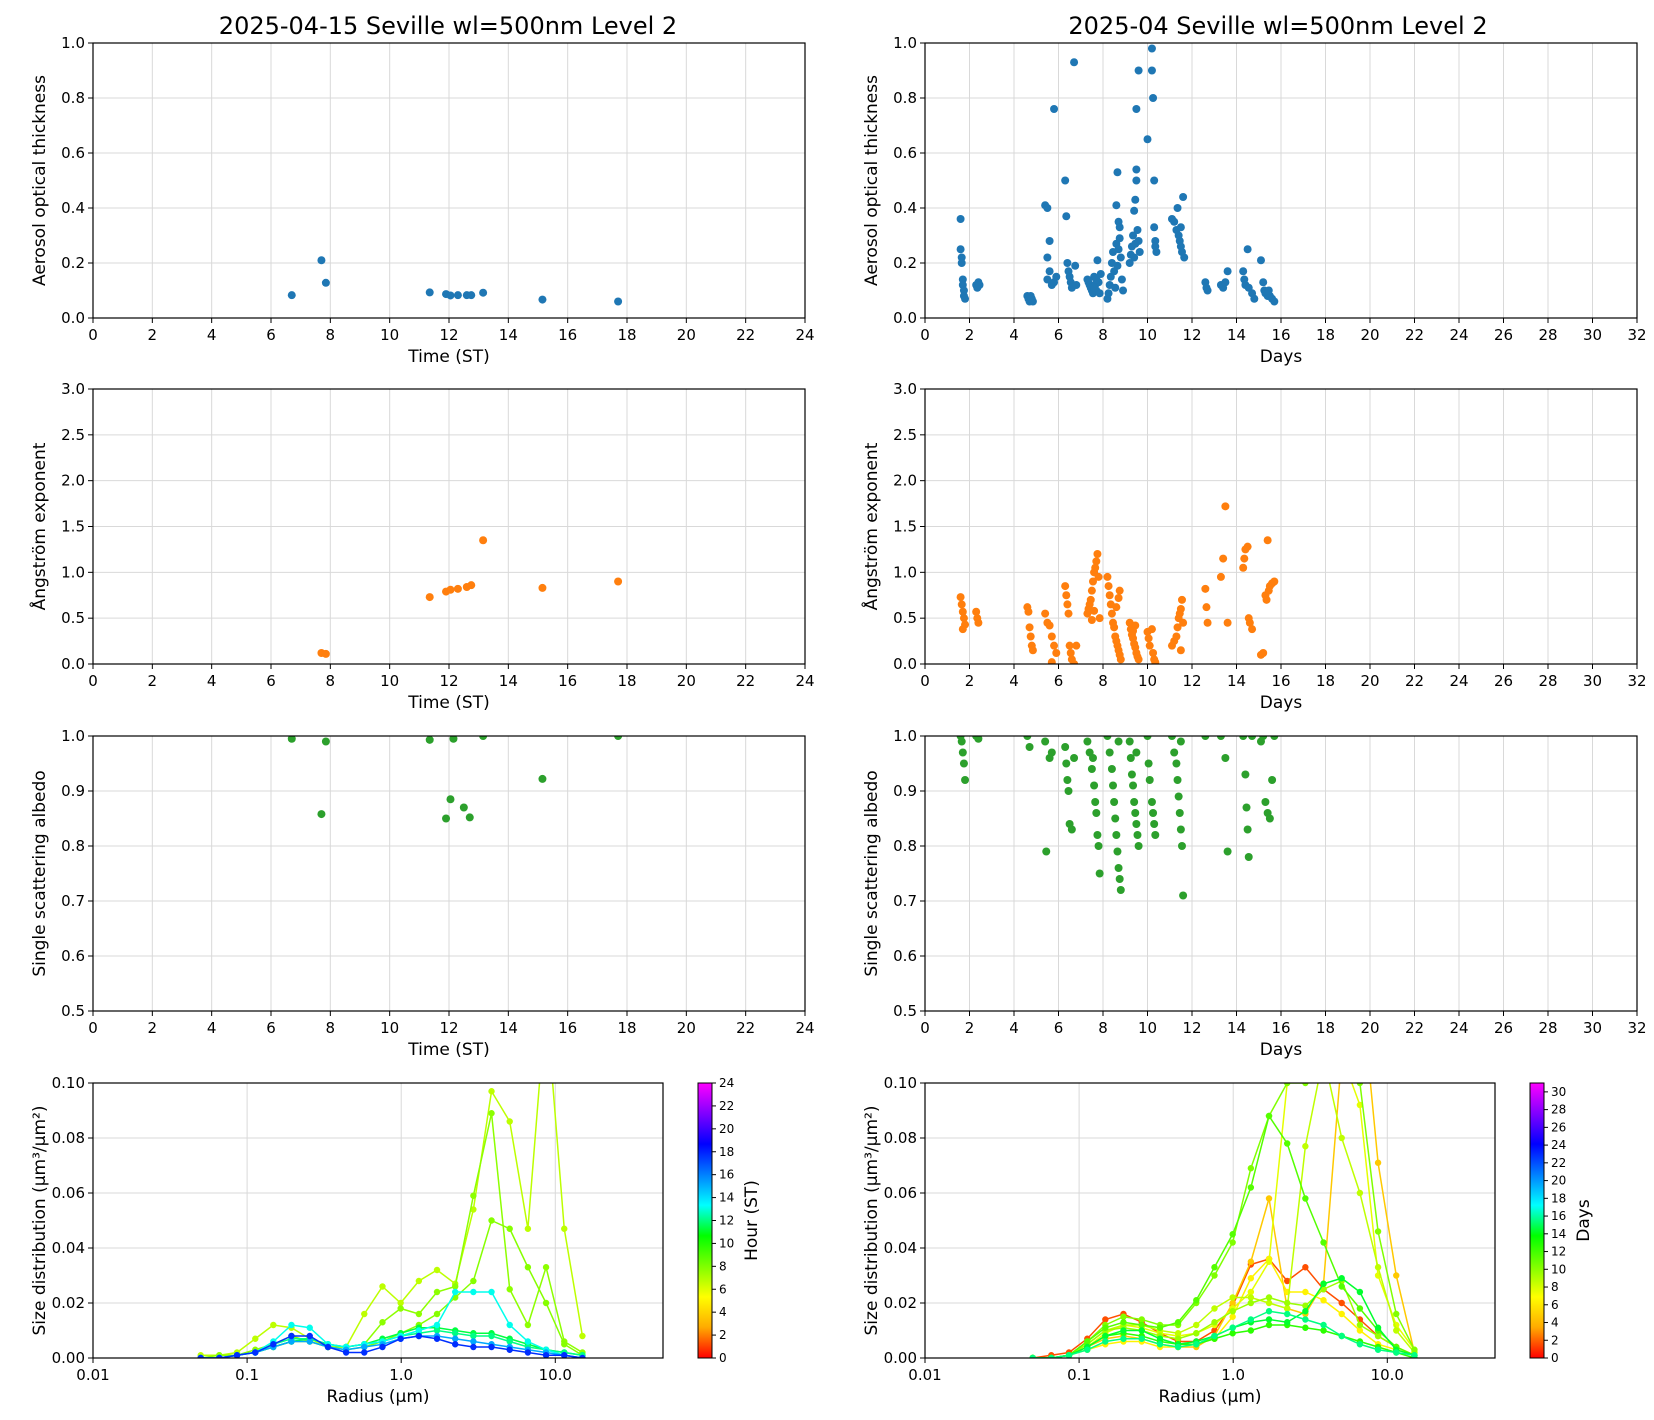 The width and height of the screenshot is (1654, 1420). What do you see at coordinates (1224, 1220) in the screenshot?
I see `series-line` at bounding box center [1224, 1220].